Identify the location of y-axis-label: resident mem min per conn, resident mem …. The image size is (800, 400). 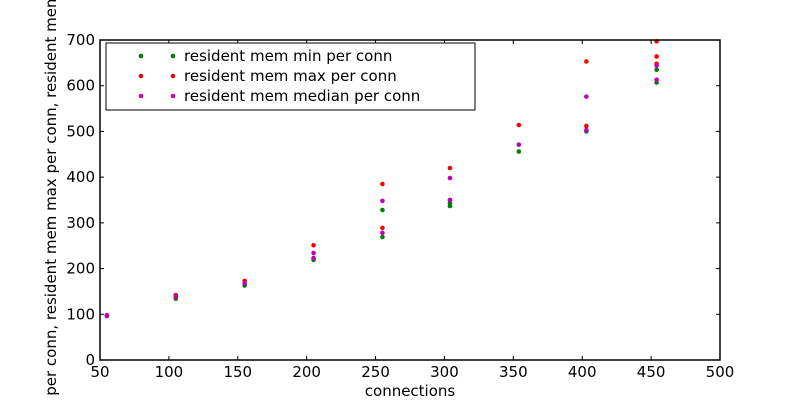
(51, 200).